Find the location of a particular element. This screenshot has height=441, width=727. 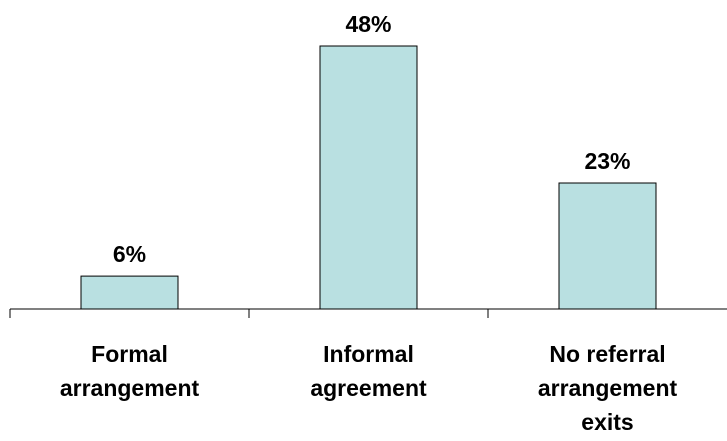

data-label: 6% is located at coordinates (129, 254).